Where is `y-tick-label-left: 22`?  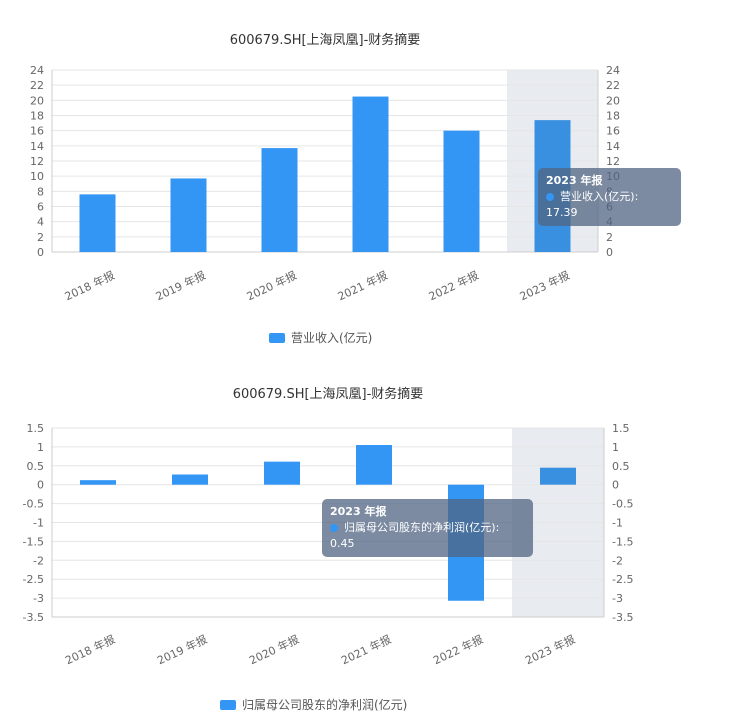 y-tick-label-left: 22 is located at coordinates (37, 85).